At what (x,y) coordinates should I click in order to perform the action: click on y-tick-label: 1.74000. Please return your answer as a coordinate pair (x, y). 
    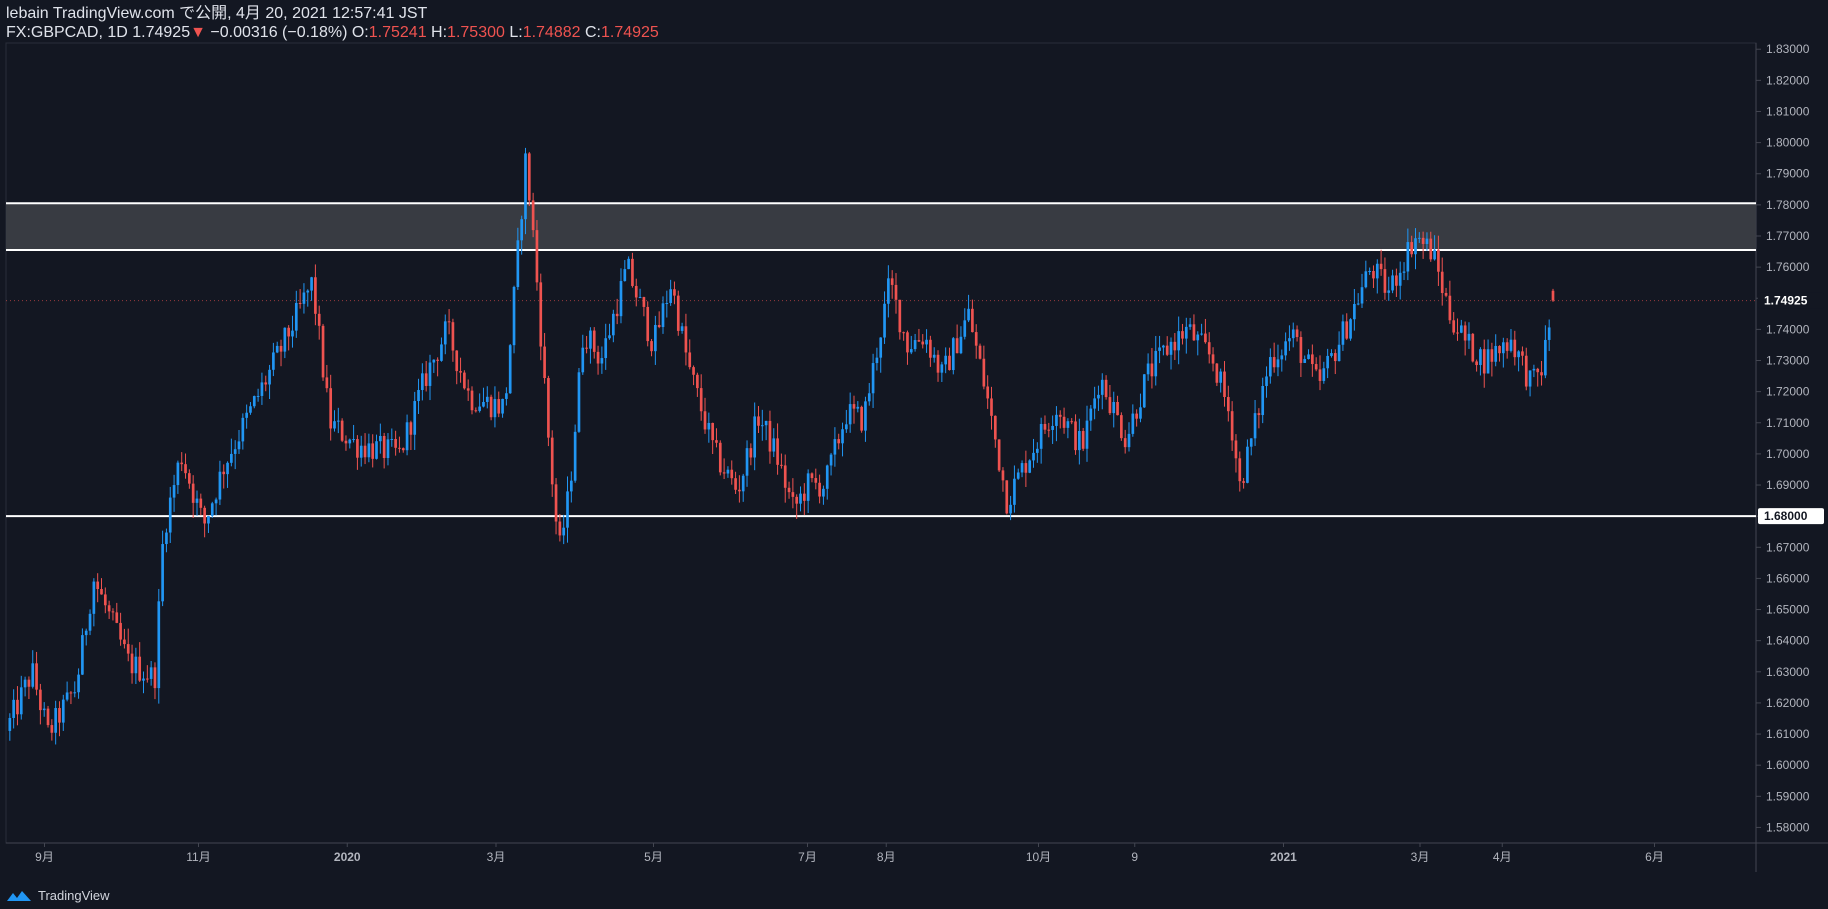
    Looking at the image, I should click on (1788, 329).